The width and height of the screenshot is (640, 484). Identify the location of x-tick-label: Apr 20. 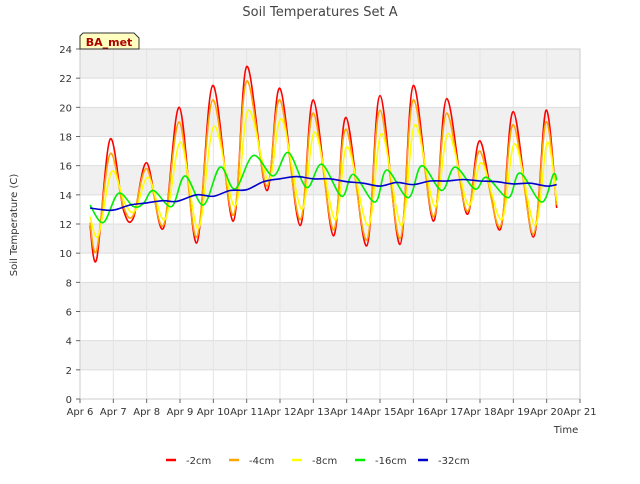
(546, 412).